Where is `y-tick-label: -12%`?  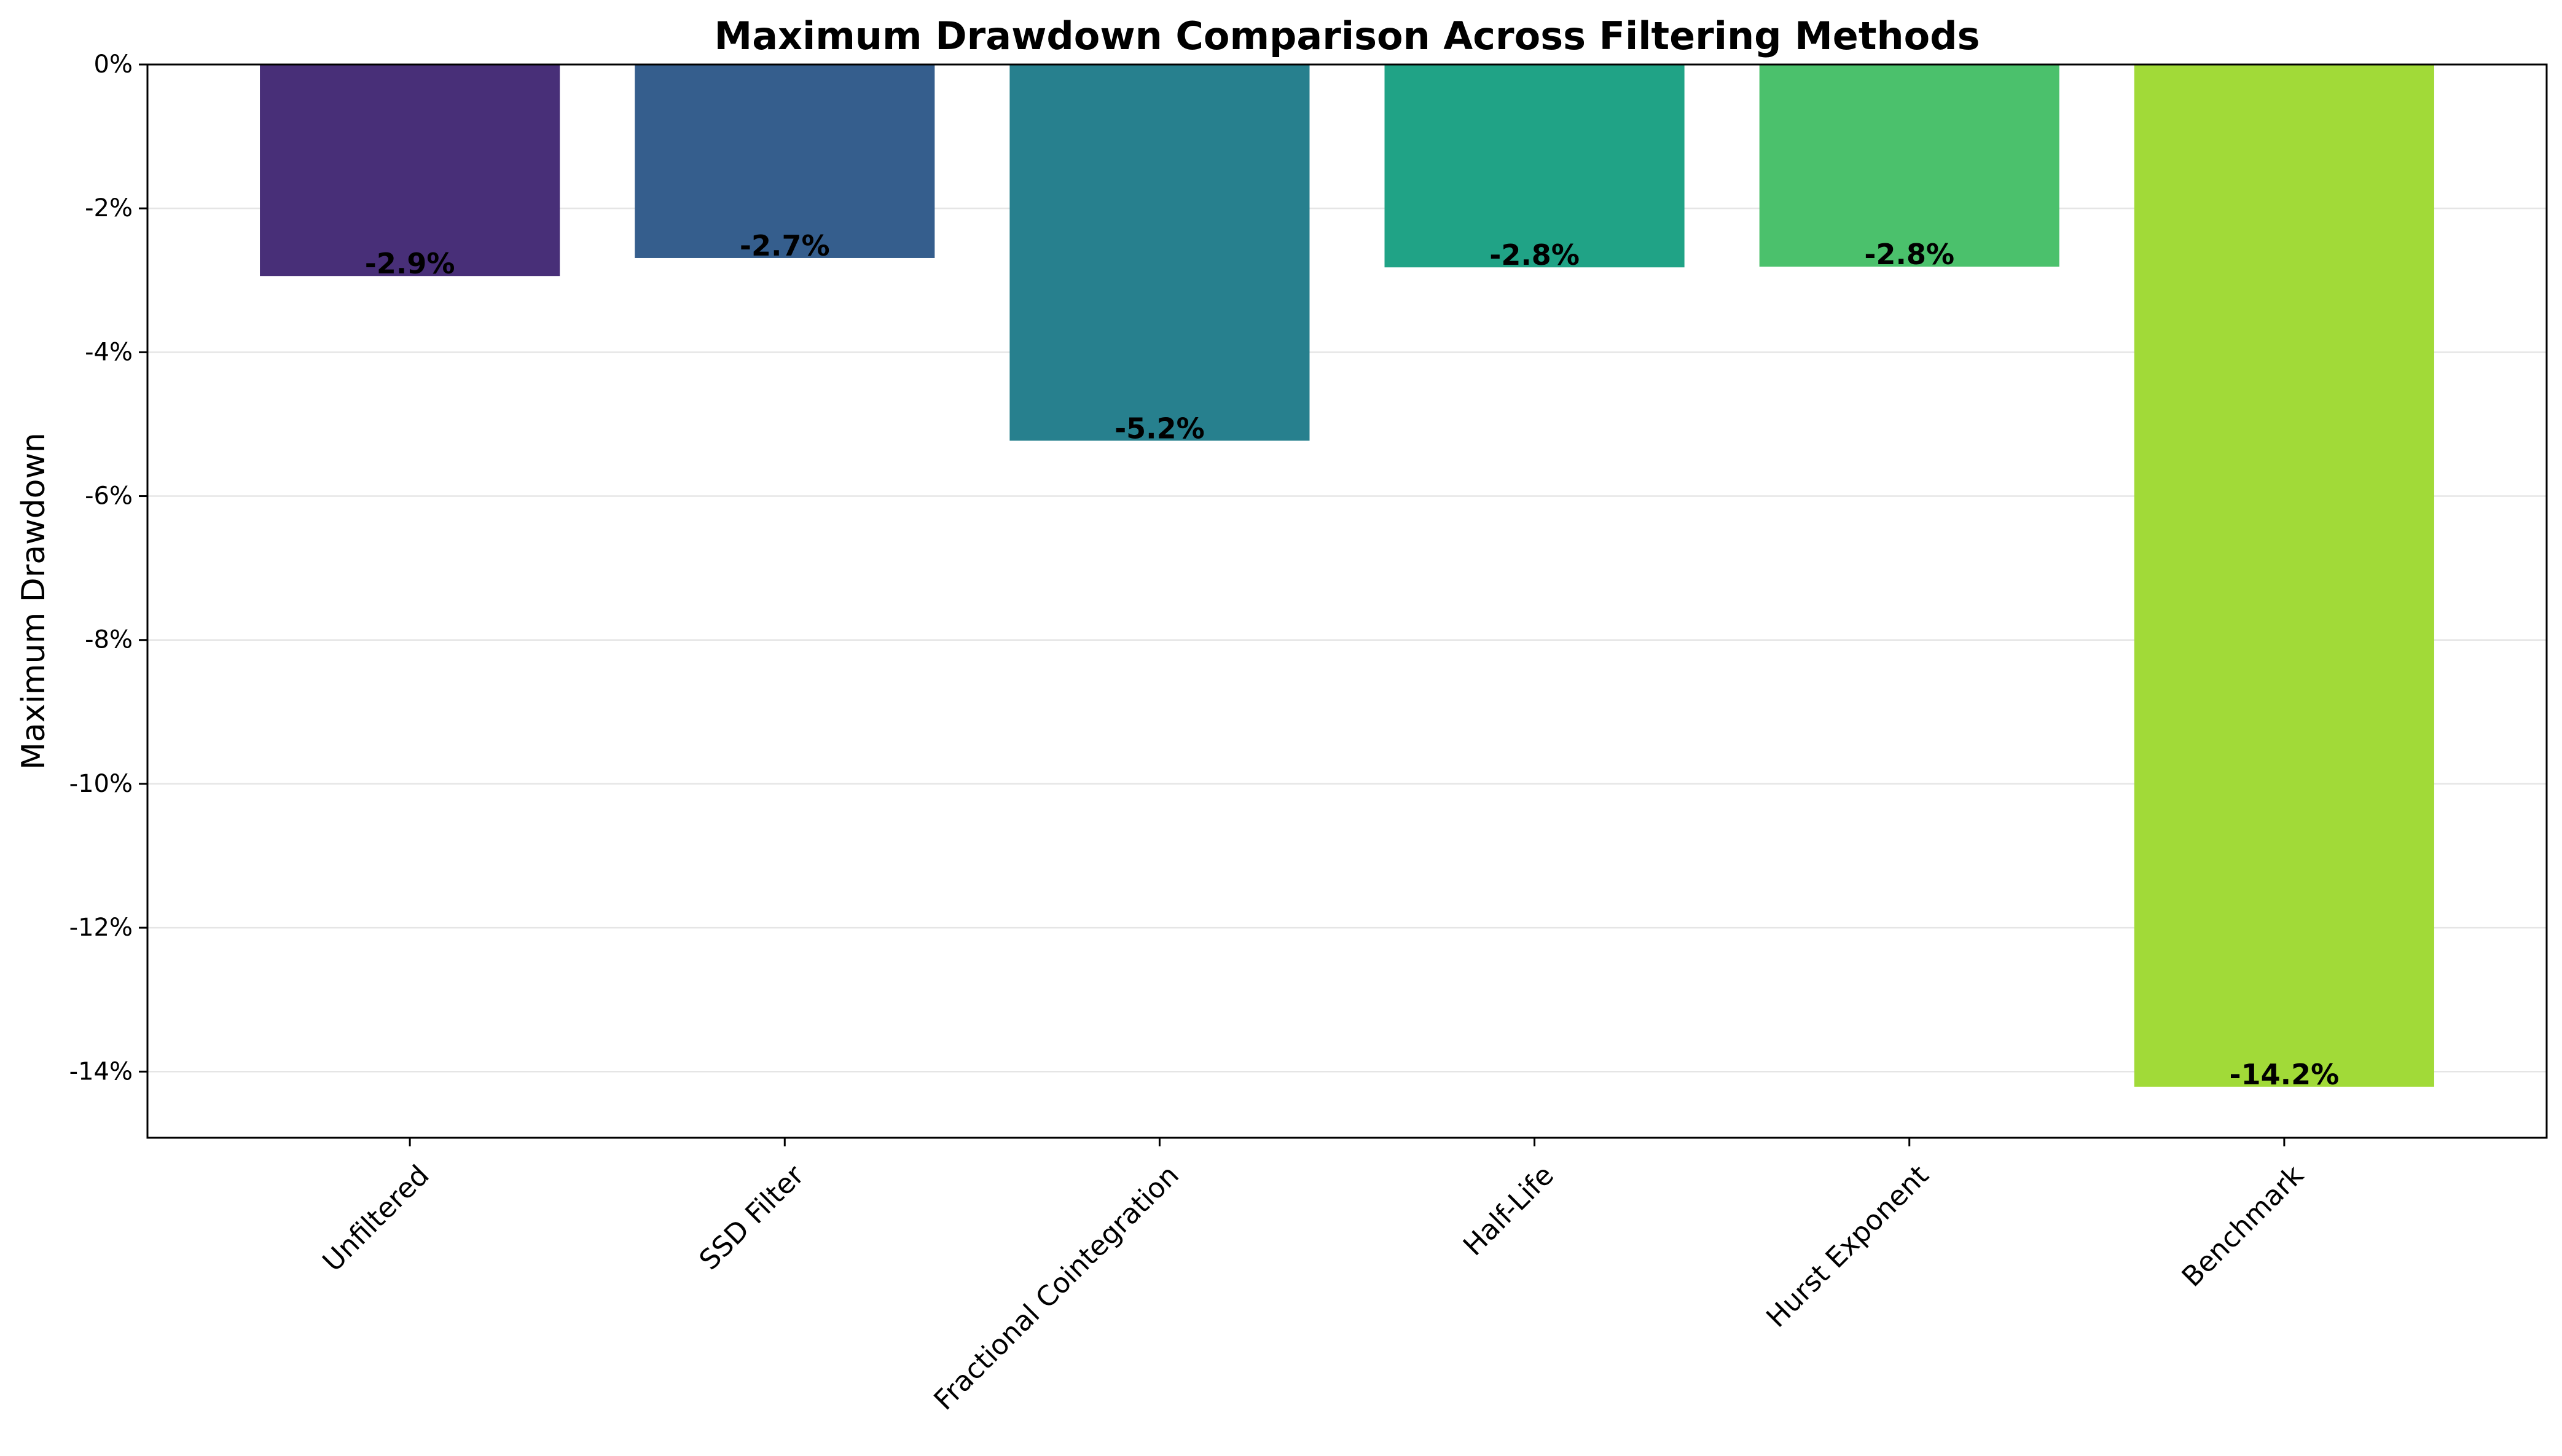
y-tick-label: -12% is located at coordinates (101, 928).